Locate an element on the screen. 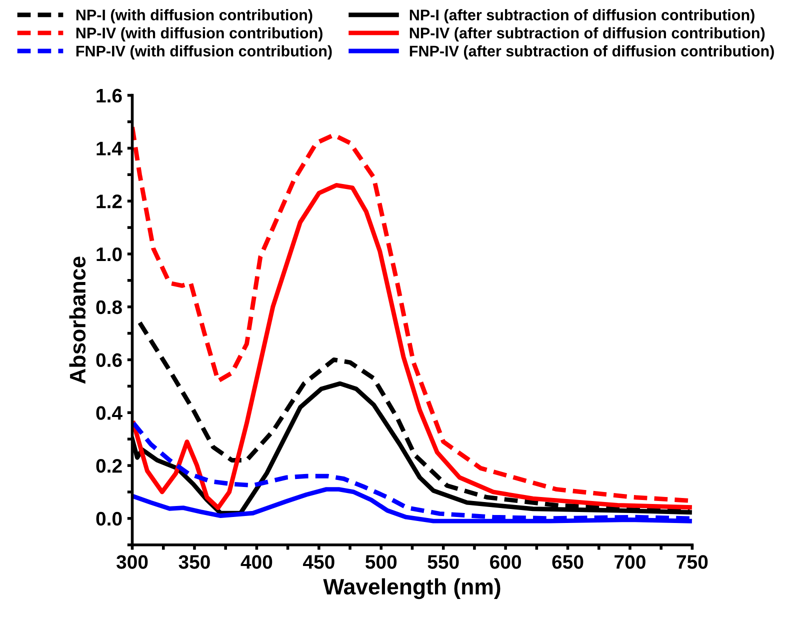 The image size is (792, 627). y-tick-label: 0.2 is located at coordinates (109, 465).